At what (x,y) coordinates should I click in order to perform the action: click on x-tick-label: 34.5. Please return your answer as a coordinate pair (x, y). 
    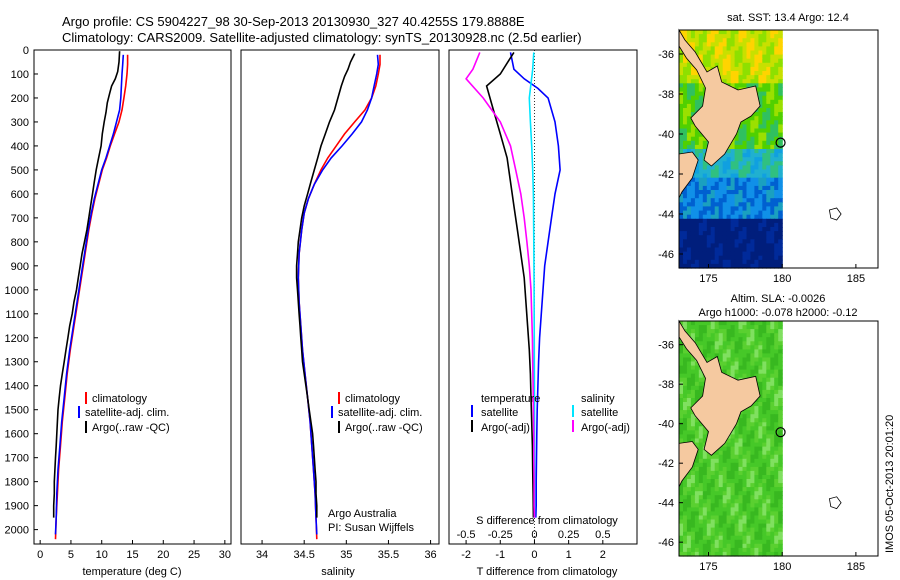
    Looking at the image, I should click on (303, 555).